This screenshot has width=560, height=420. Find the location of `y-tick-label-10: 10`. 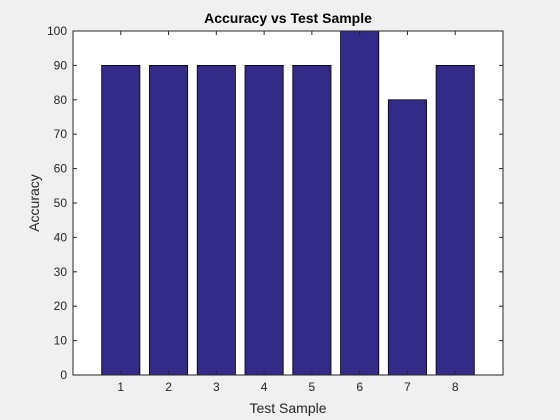

y-tick-label-10: 10 is located at coordinates (61, 341).